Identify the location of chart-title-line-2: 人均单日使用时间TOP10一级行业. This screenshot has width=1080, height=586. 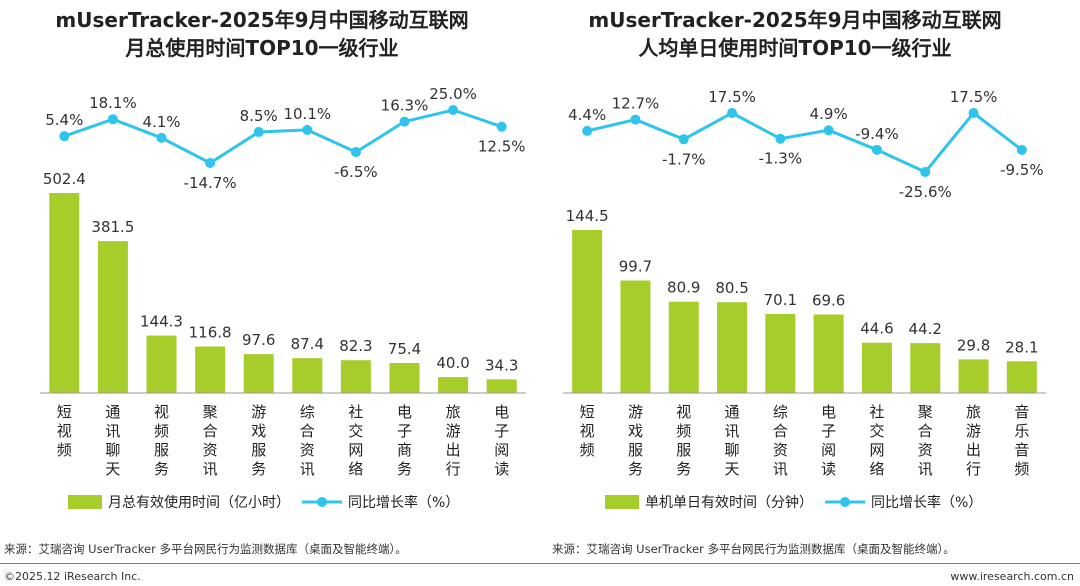
(794, 48).